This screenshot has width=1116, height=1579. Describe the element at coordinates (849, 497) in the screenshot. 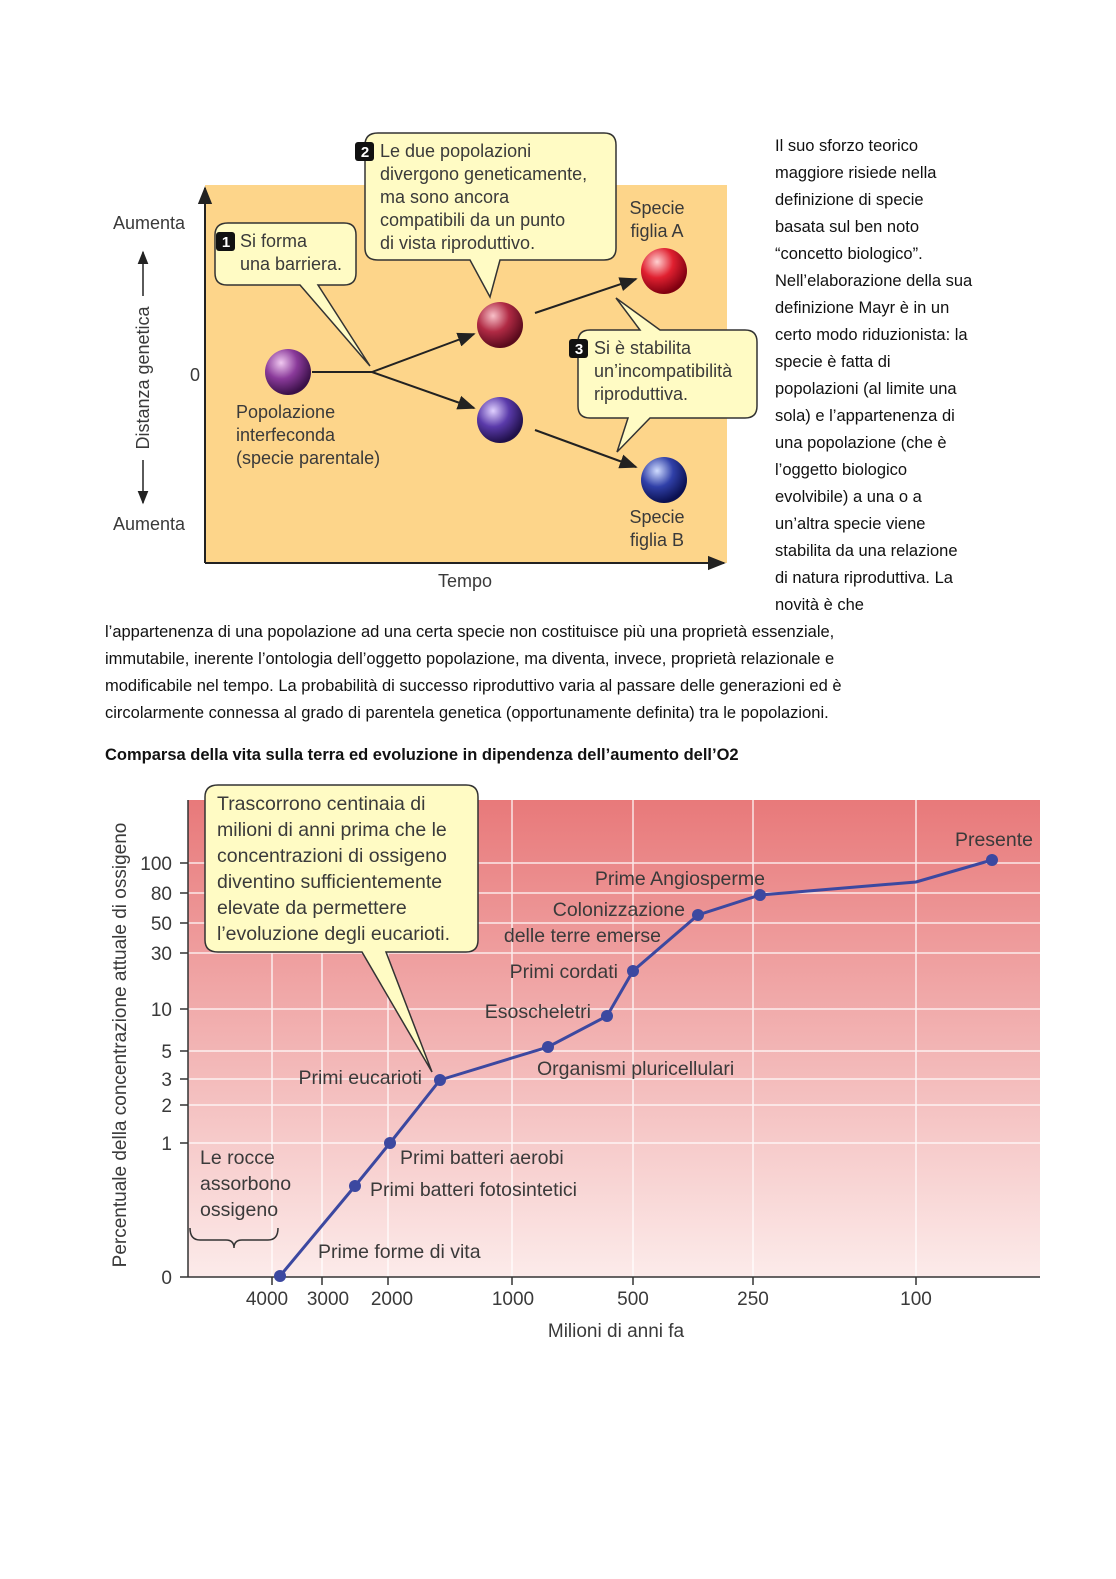

I see `text-line: evolvibile) a una o a` at that location.